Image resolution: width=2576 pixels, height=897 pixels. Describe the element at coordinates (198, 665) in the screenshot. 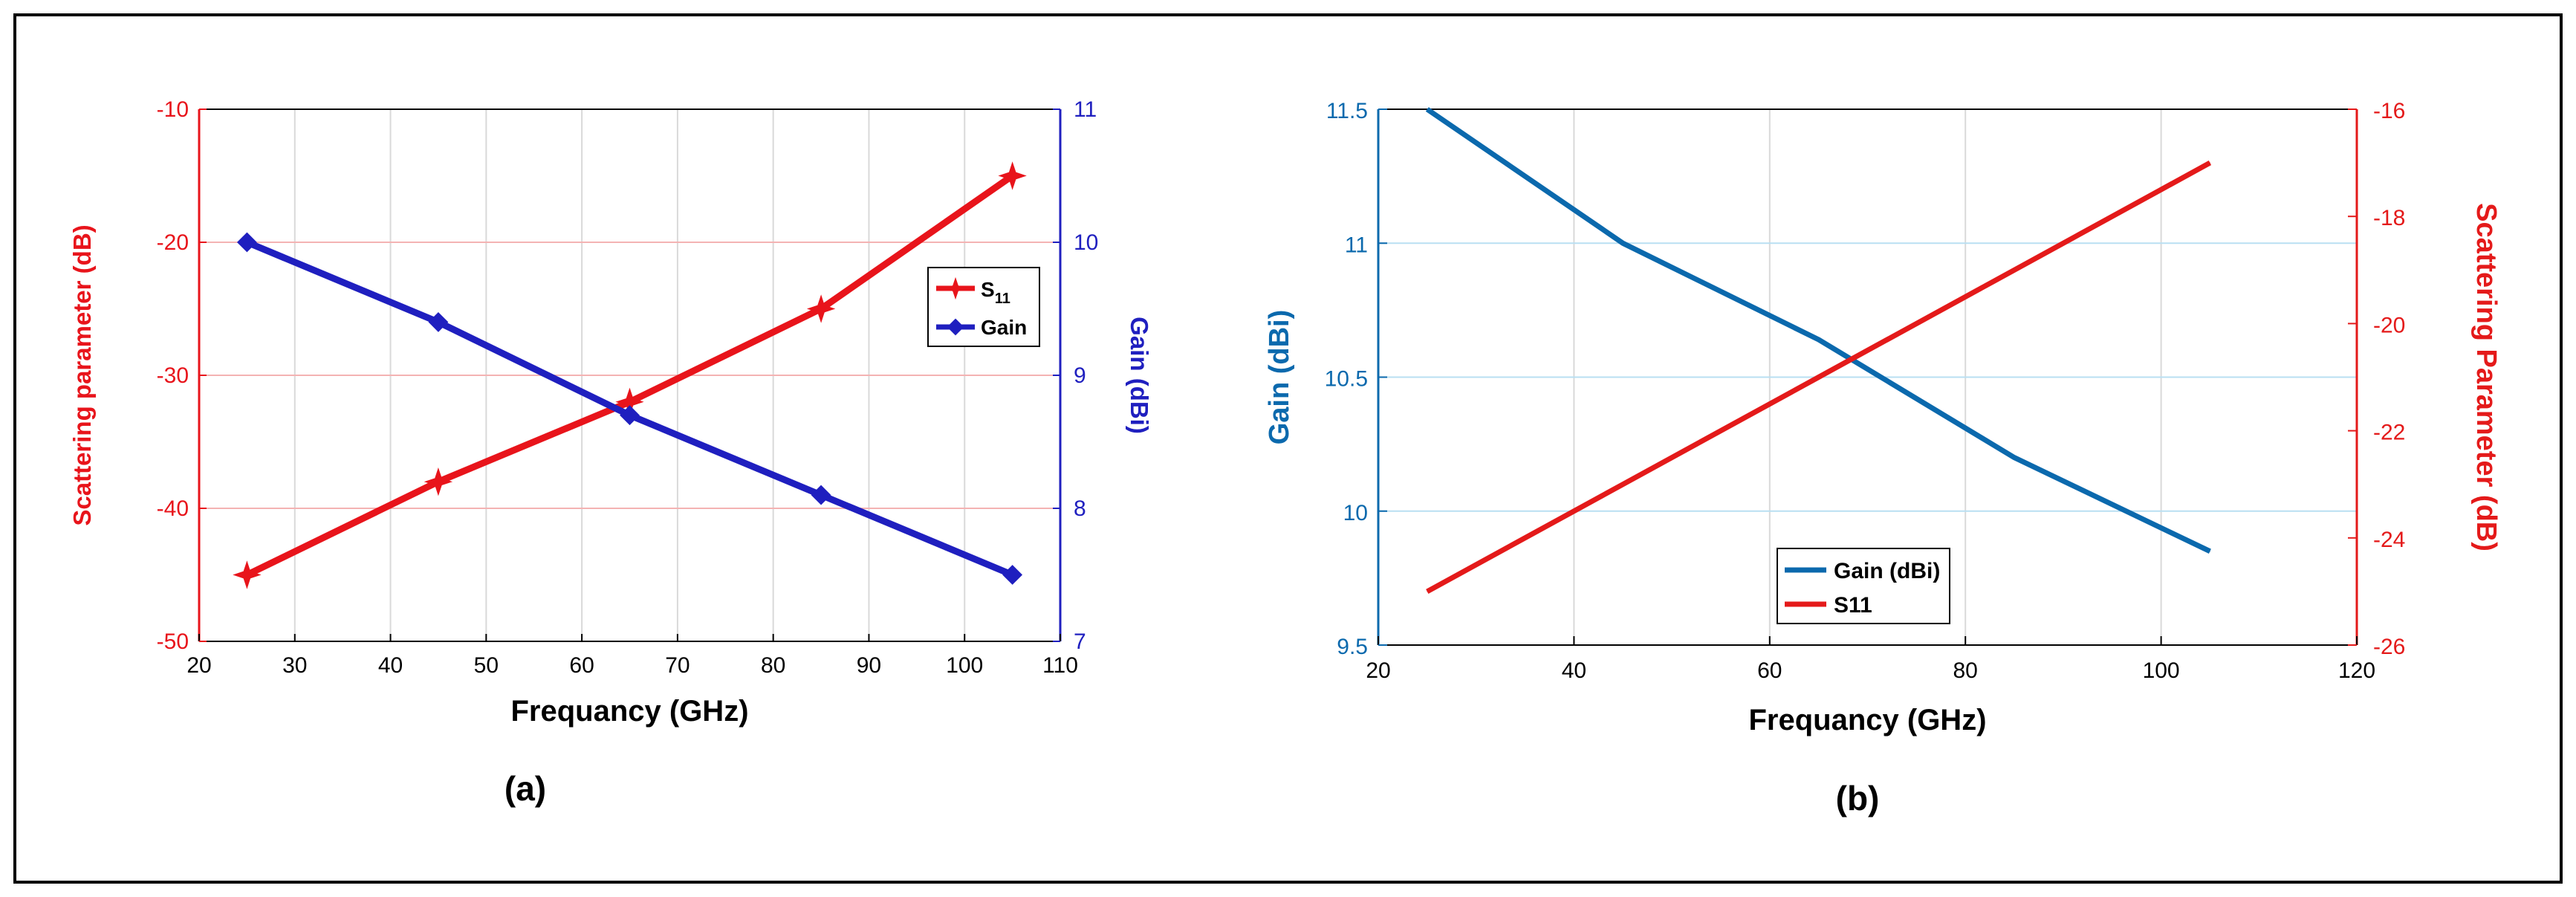

I see `chart-a-x-tick-label: 20` at that location.